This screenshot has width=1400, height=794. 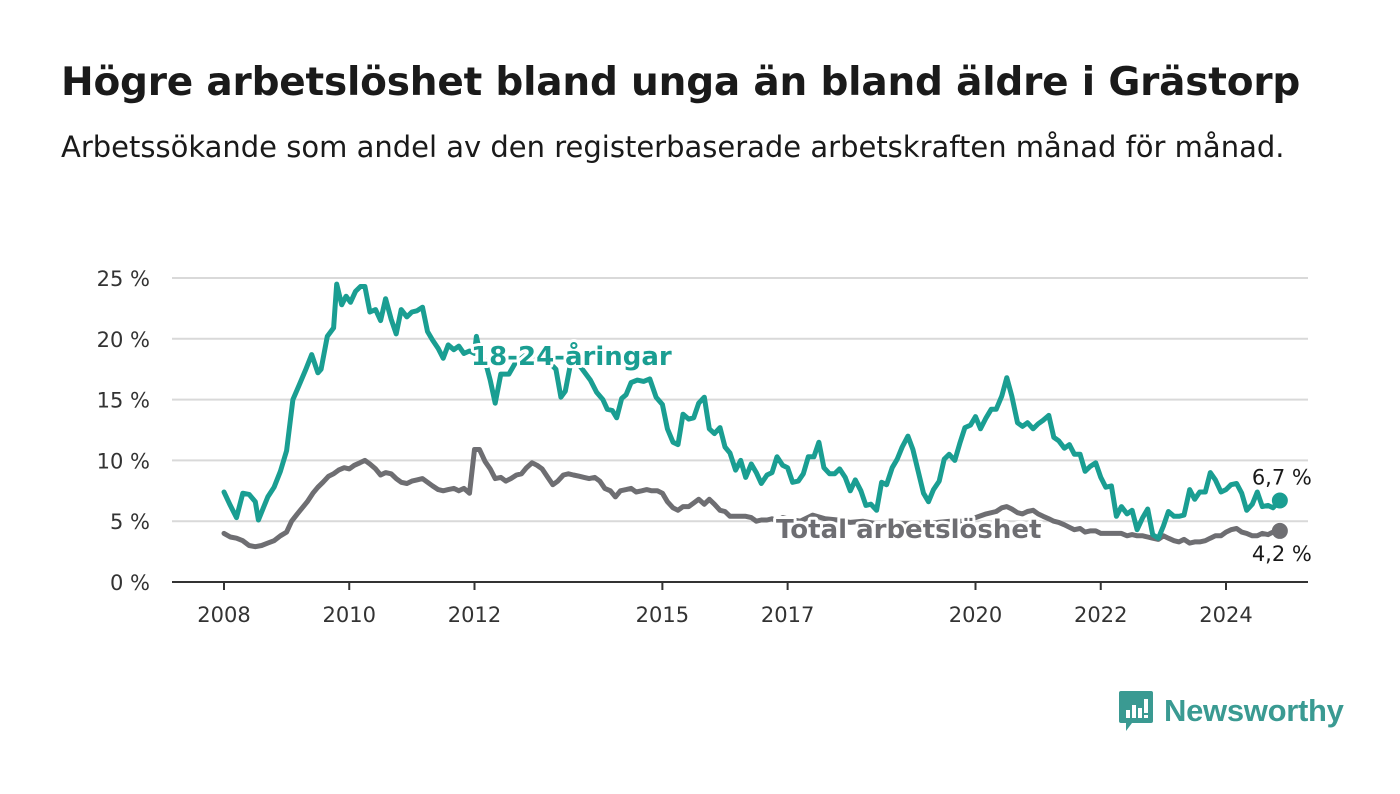 What do you see at coordinates (123, 461) in the screenshot?
I see `y-tick-label: 10 %` at bounding box center [123, 461].